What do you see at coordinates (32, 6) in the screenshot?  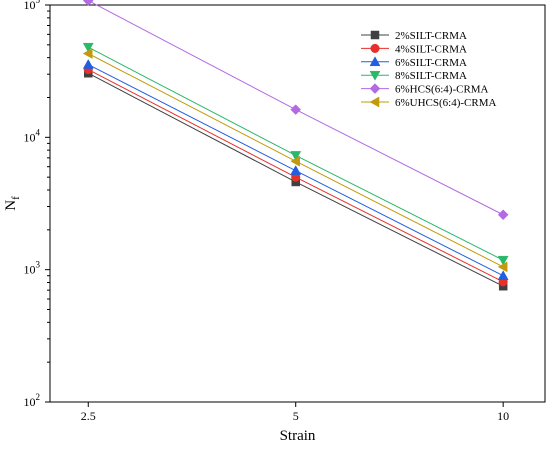 I see `y-tick-label: 105` at bounding box center [32, 6].